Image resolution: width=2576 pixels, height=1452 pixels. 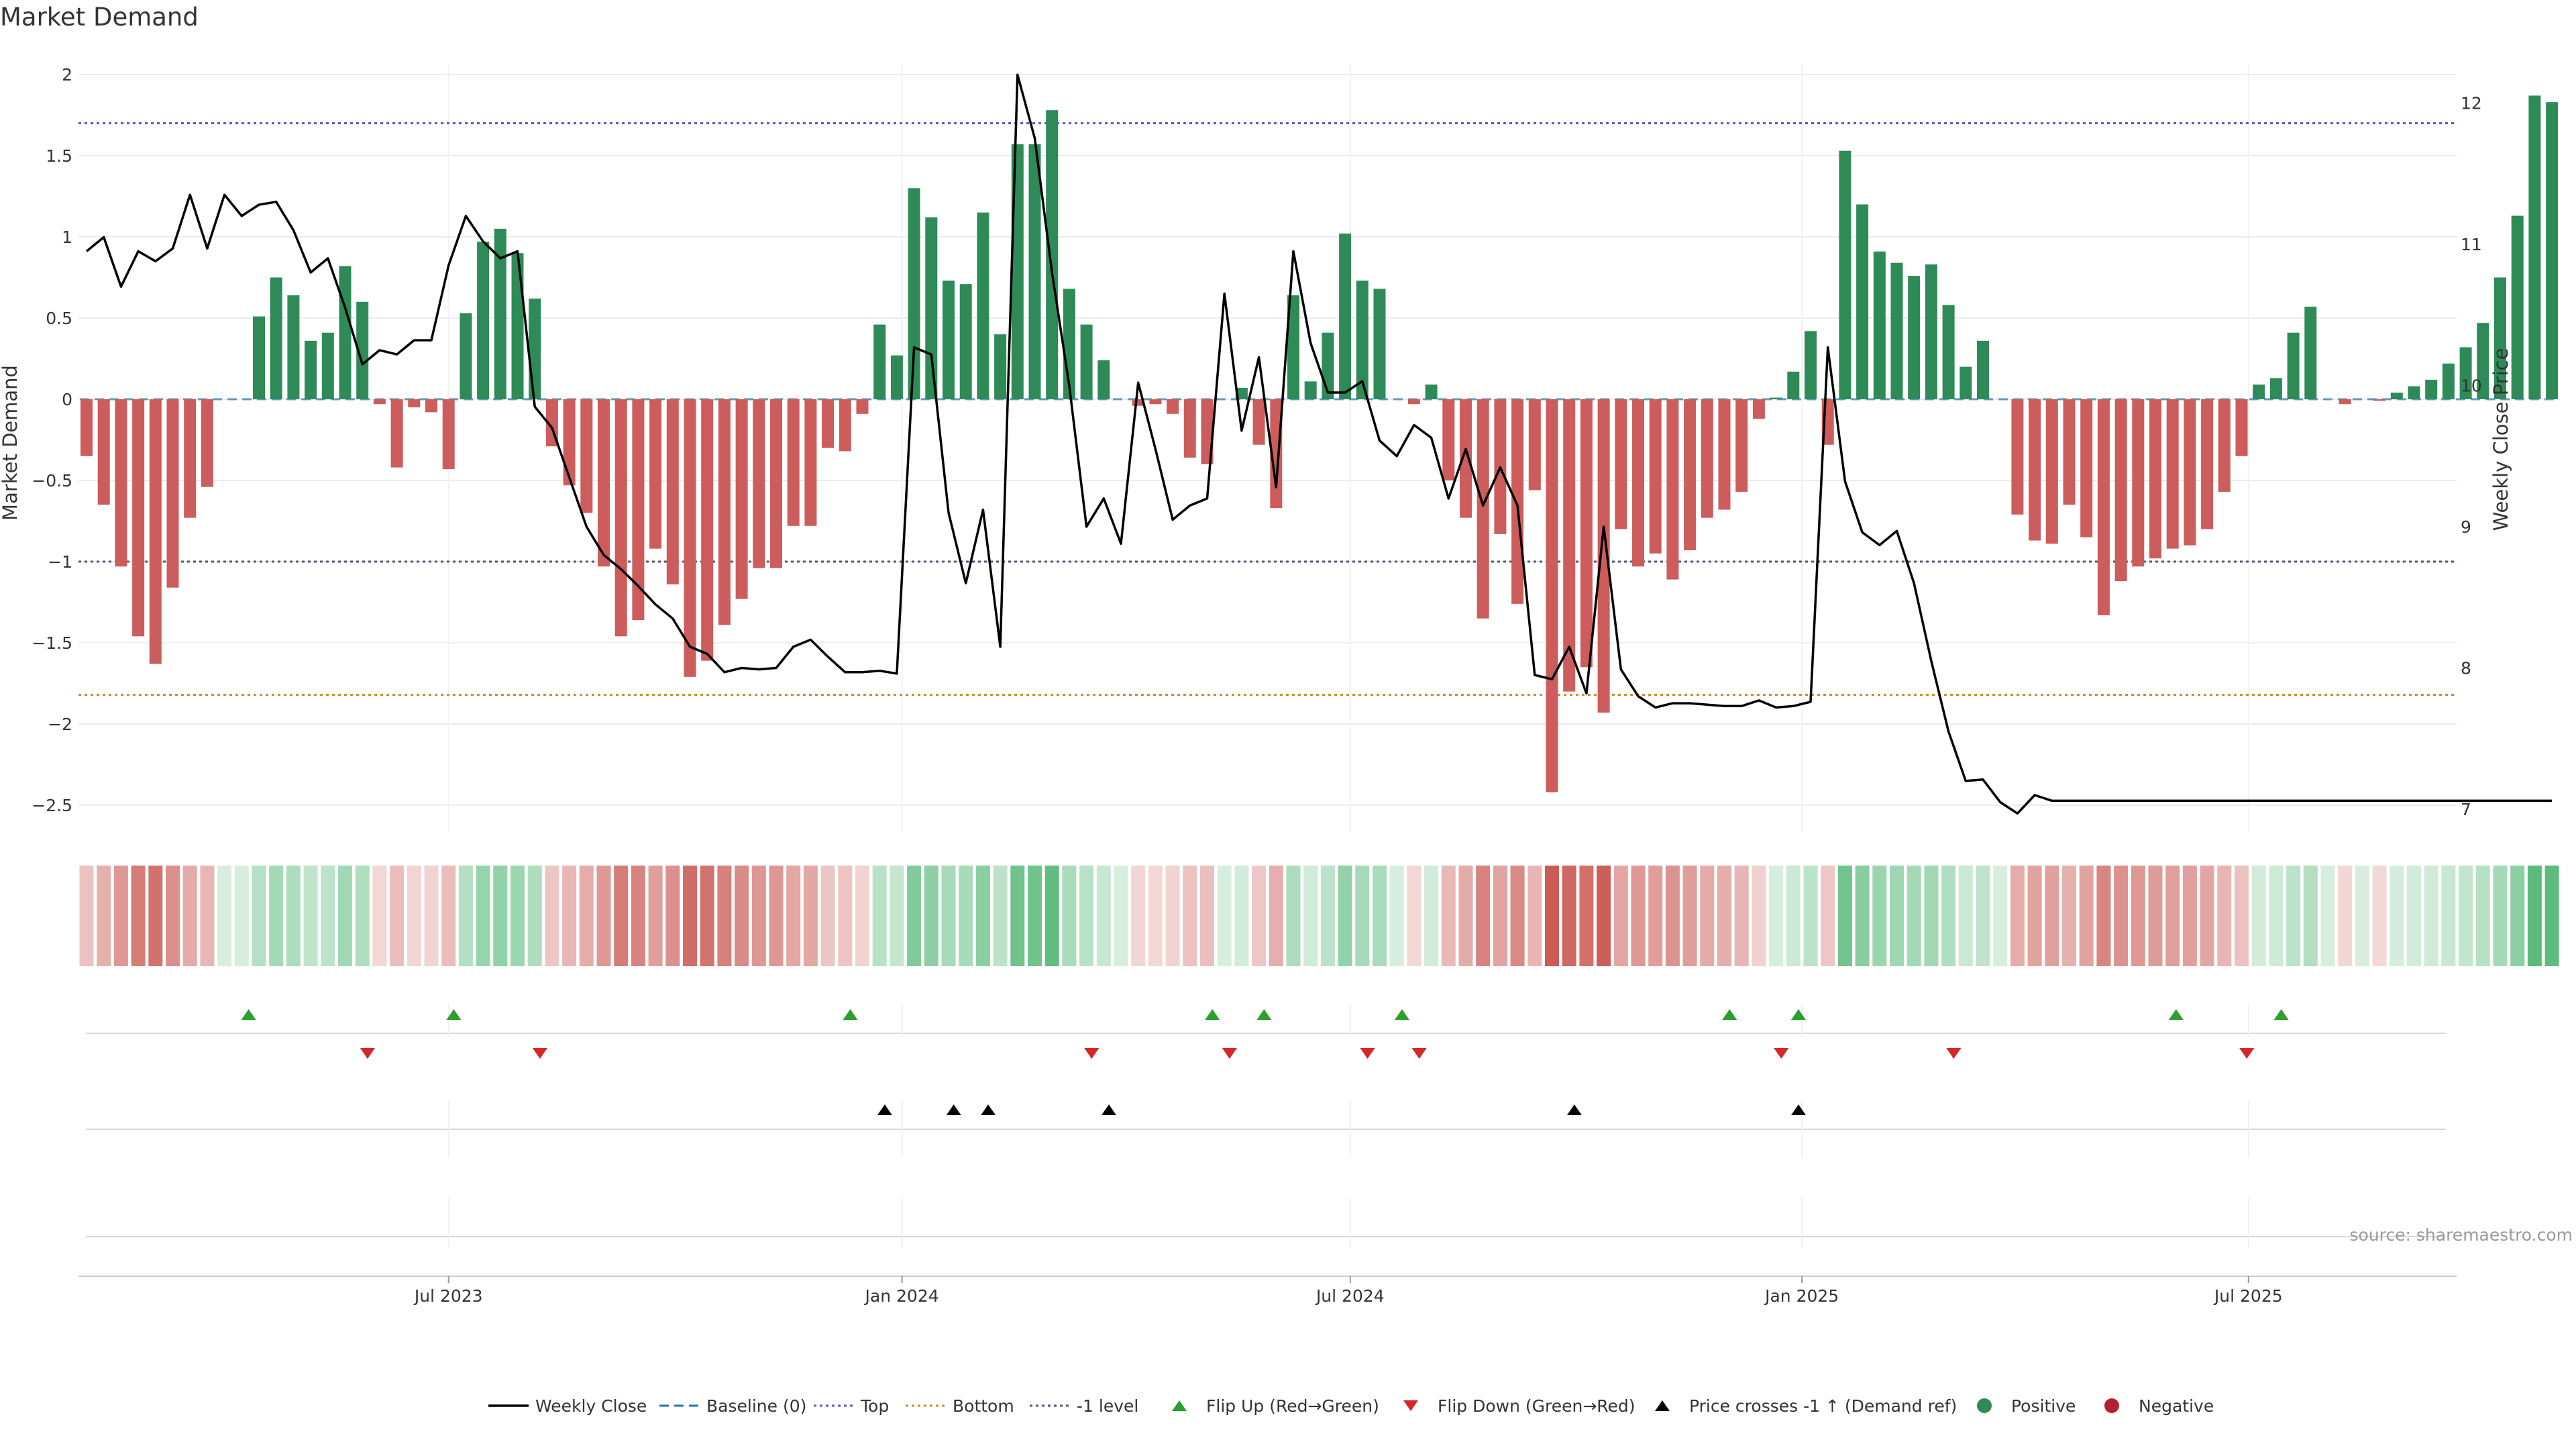 I want to click on y2-tick-label: 7, so click(x=2466, y=810).